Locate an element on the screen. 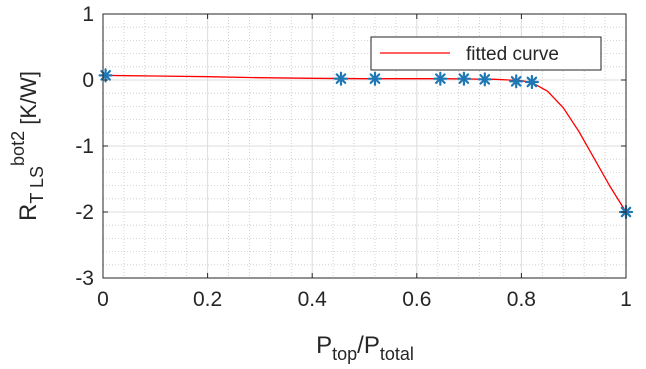  y-tick-label: -2 is located at coordinates (84, 212).